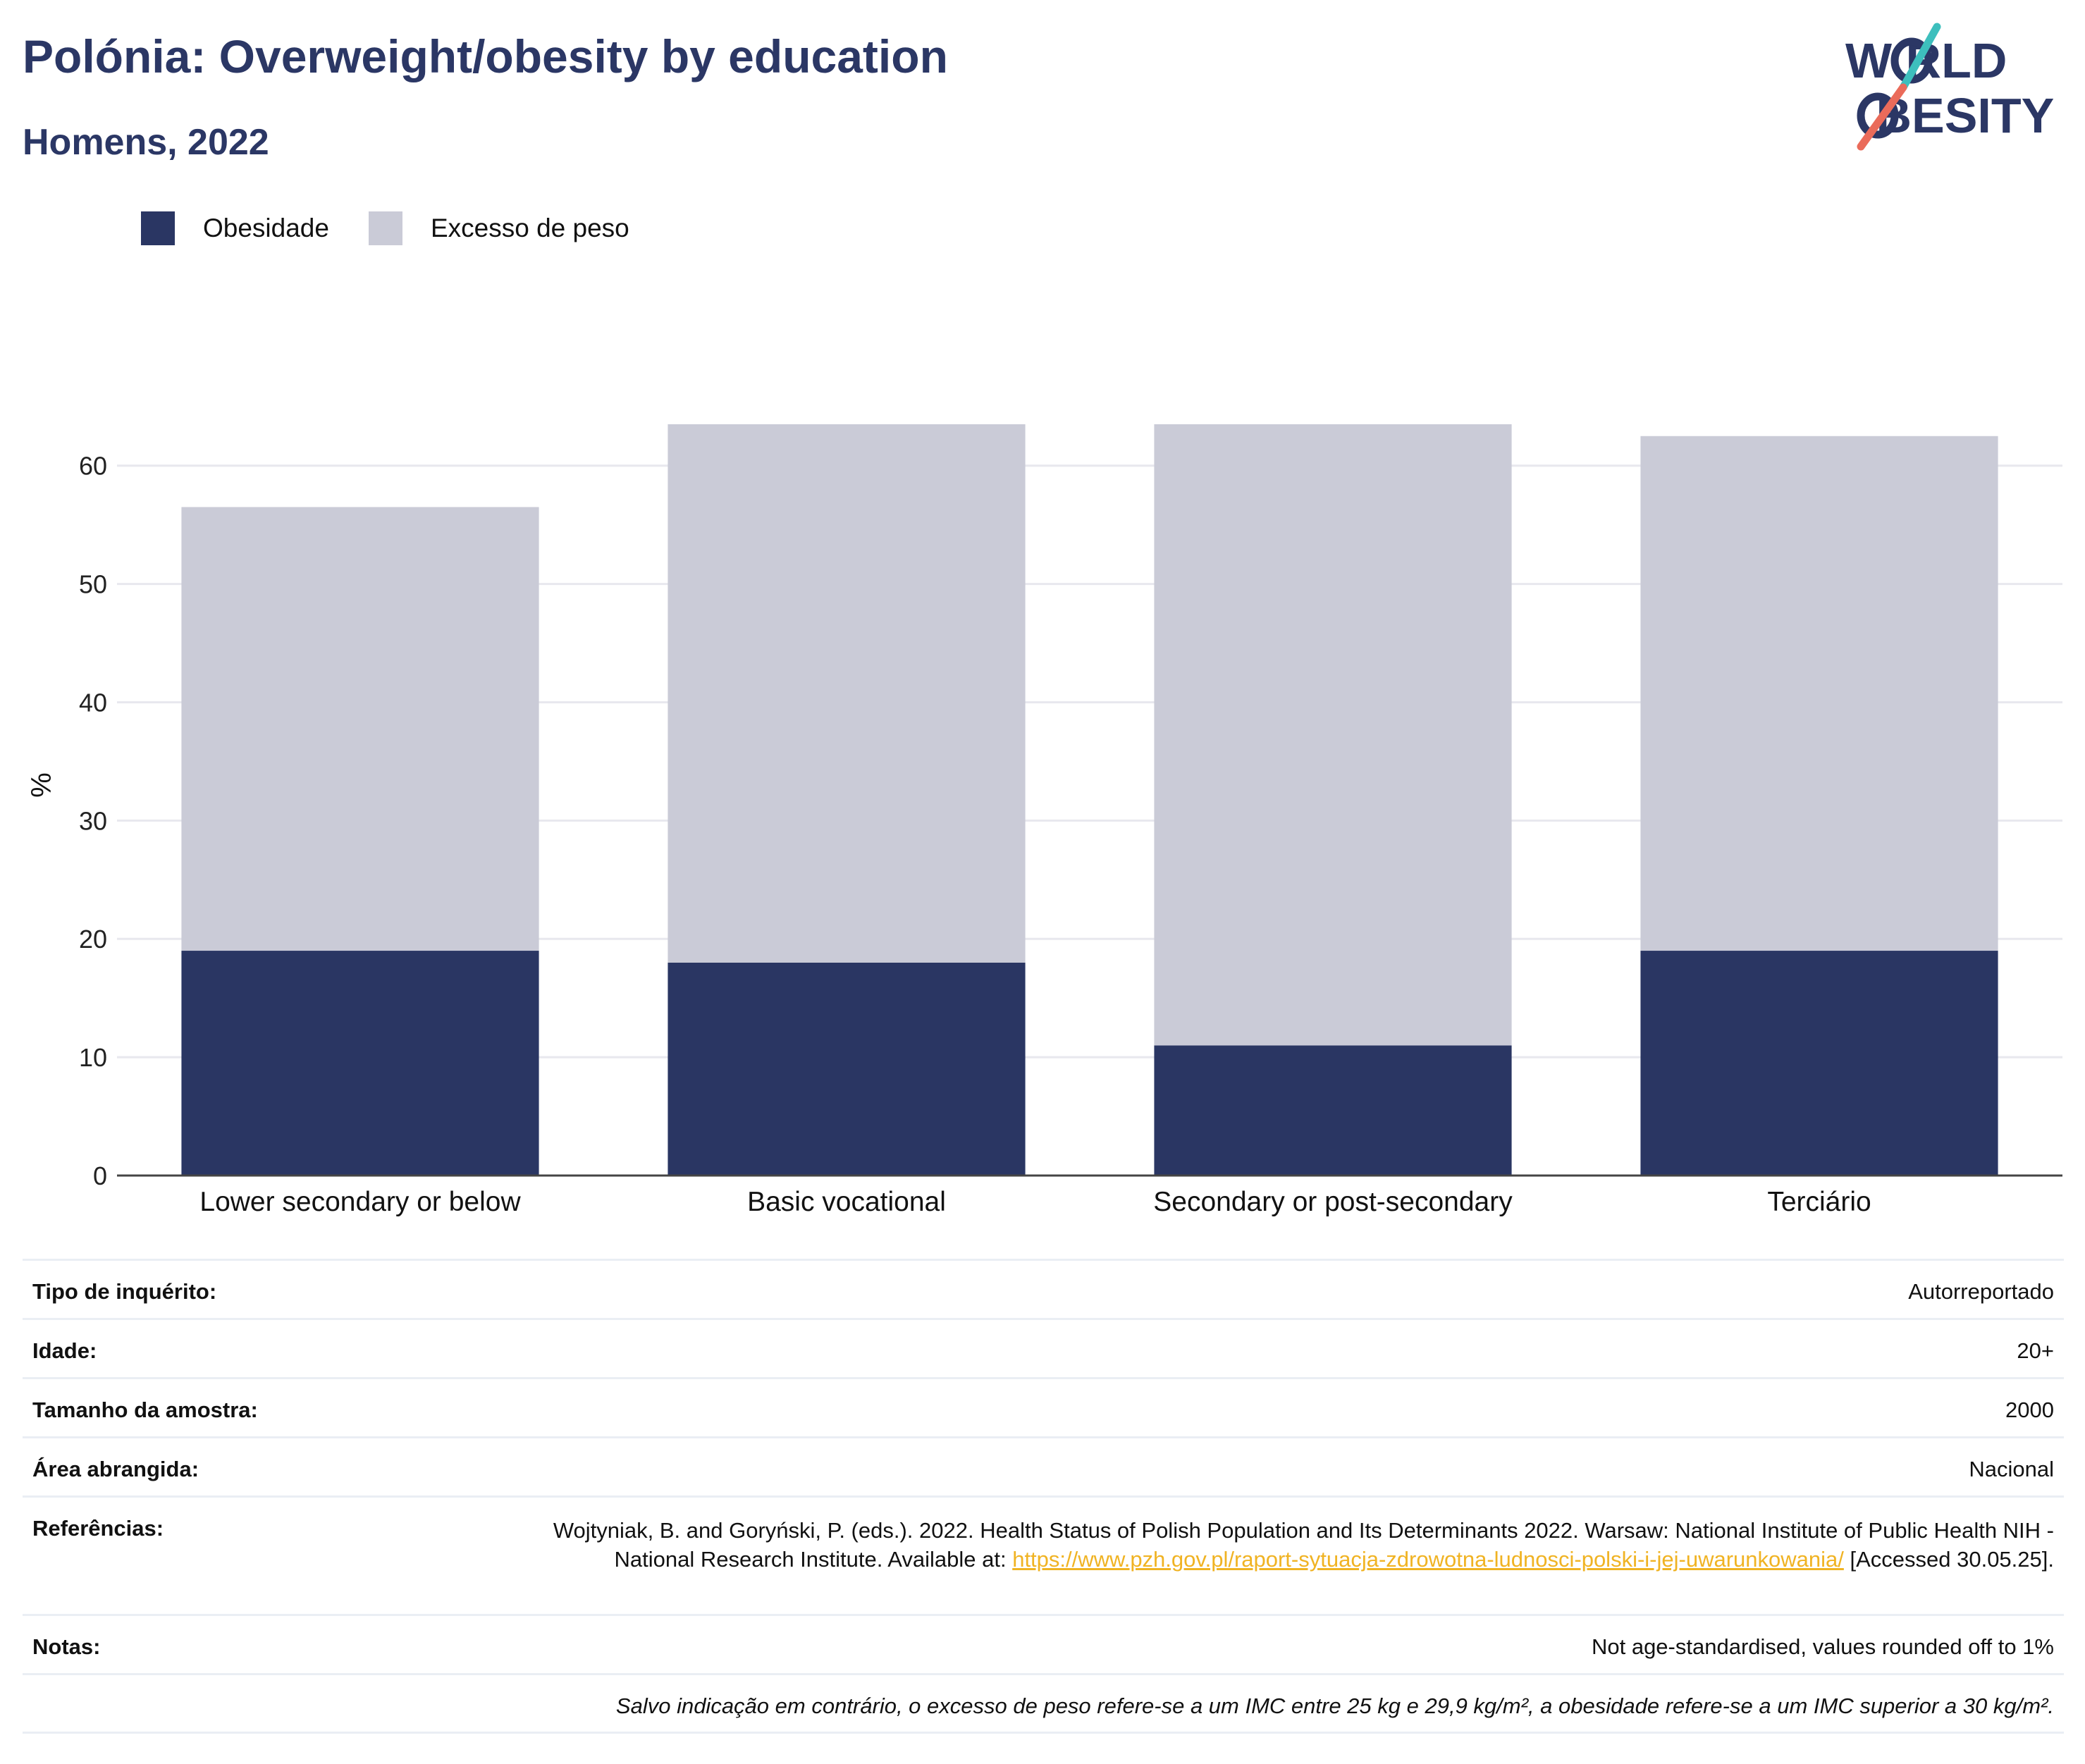 The height and width of the screenshot is (1764, 2085). I want to click on legend: Obesidade Excesso de peso, so click(405, 228).